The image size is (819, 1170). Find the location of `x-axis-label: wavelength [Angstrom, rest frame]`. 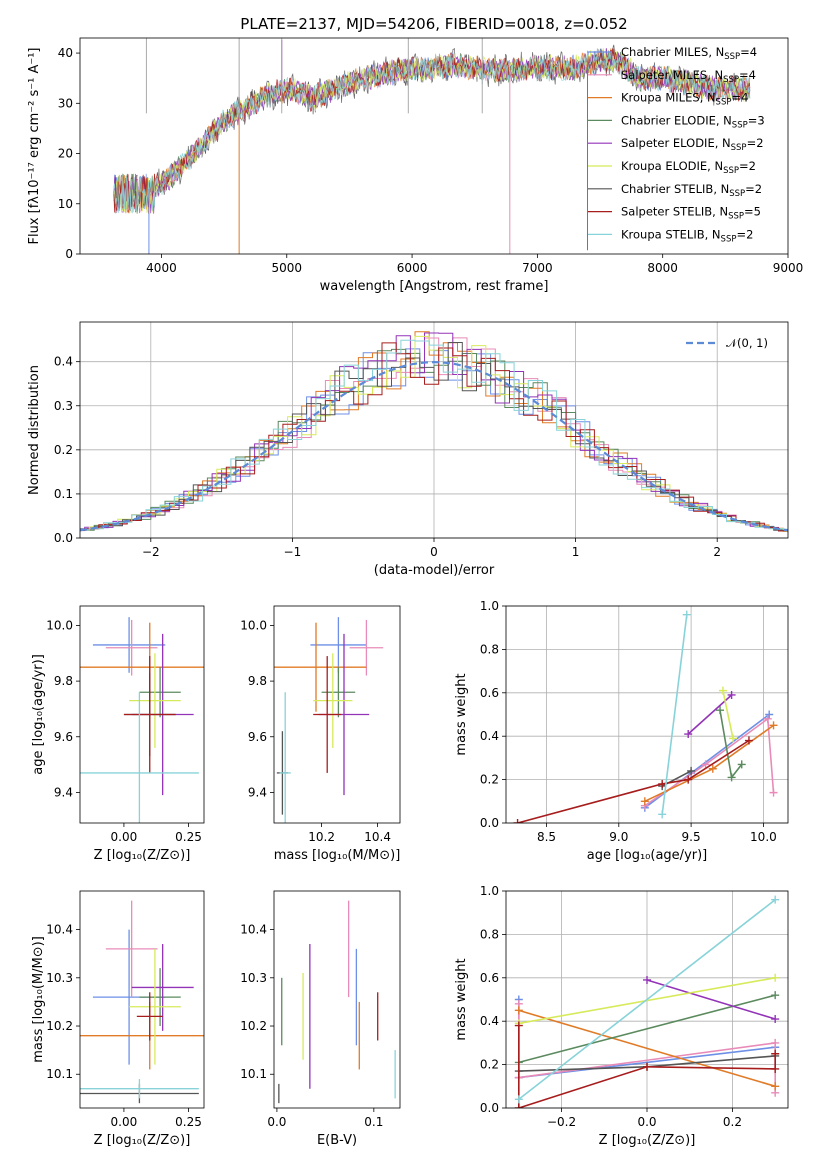

x-axis-label: wavelength [Angstrom, rest frame] is located at coordinates (434, 286).